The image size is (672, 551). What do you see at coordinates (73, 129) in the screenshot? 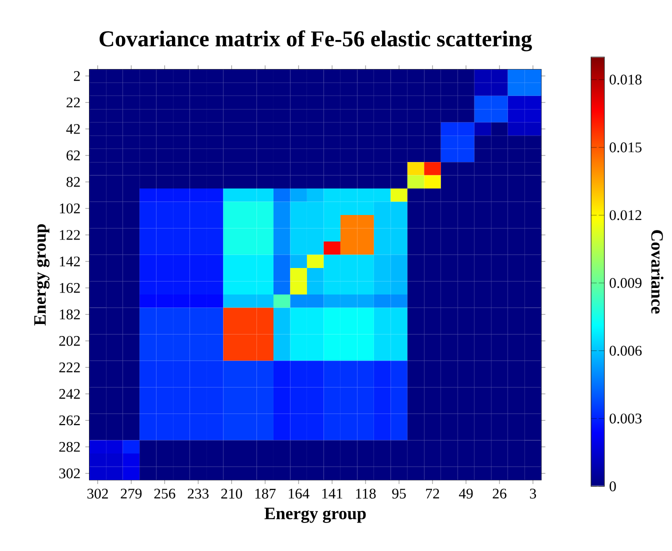
I see `y-tick-label: 42` at bounding box center [73, 129].